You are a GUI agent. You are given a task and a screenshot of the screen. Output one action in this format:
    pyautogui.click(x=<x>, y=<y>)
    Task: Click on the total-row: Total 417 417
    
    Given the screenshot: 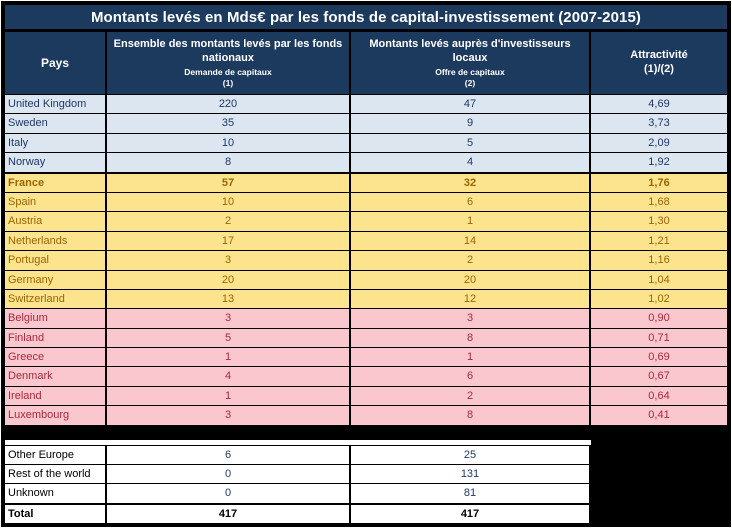 What is the action you would take?
    pyautogui.click(x=298, y=513)
    